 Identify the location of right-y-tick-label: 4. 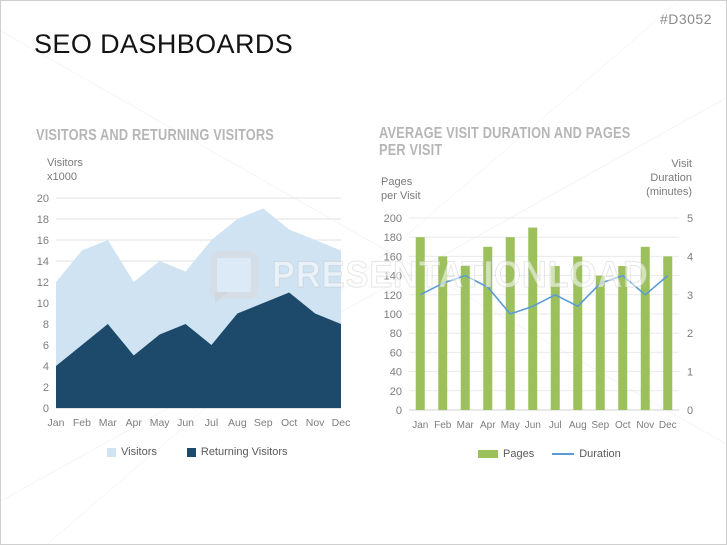
(690, 257).